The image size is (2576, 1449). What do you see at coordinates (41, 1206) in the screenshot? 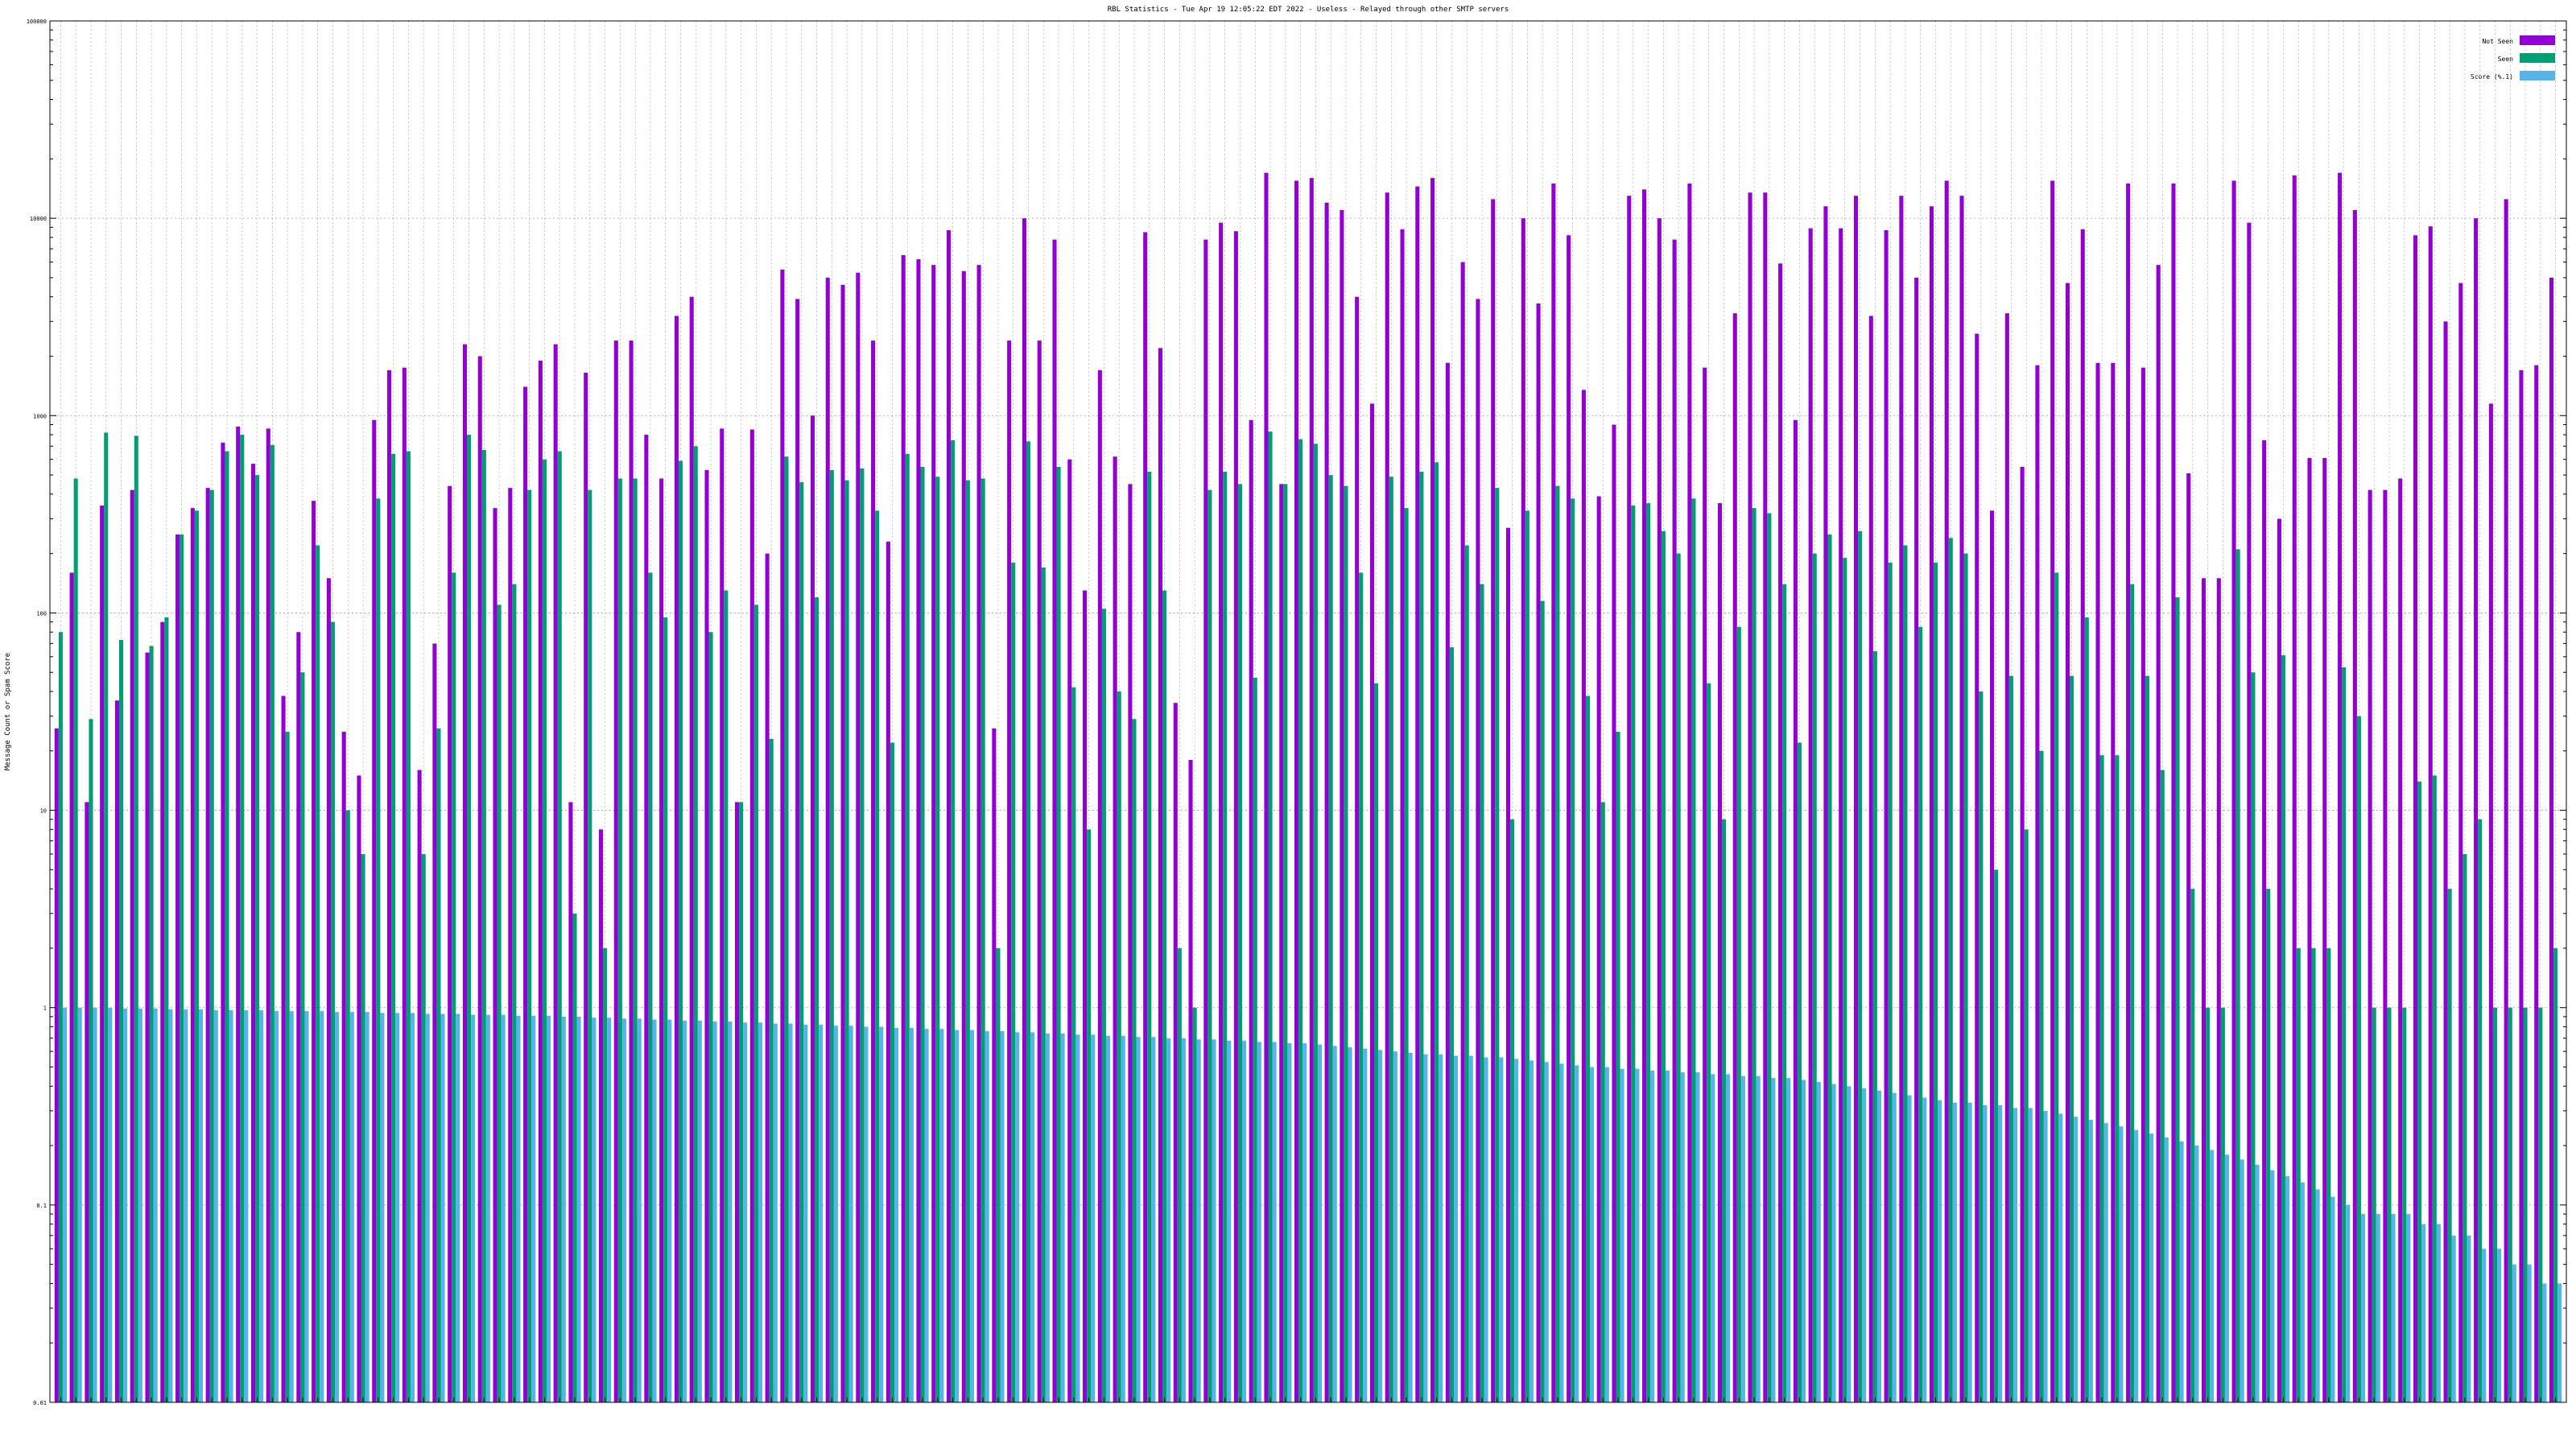
I see `y-tick-label: 0.1` at bounding box center [41, 1206].